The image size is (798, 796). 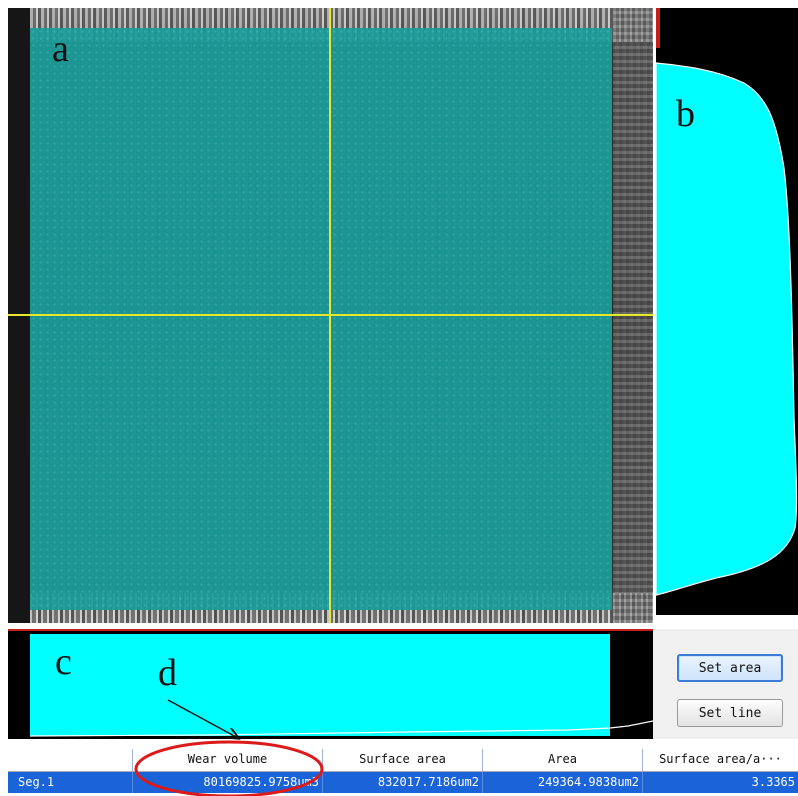 I want to click on wear-volume-cell: 80169825.9758um3, so click(x=228, y=782).